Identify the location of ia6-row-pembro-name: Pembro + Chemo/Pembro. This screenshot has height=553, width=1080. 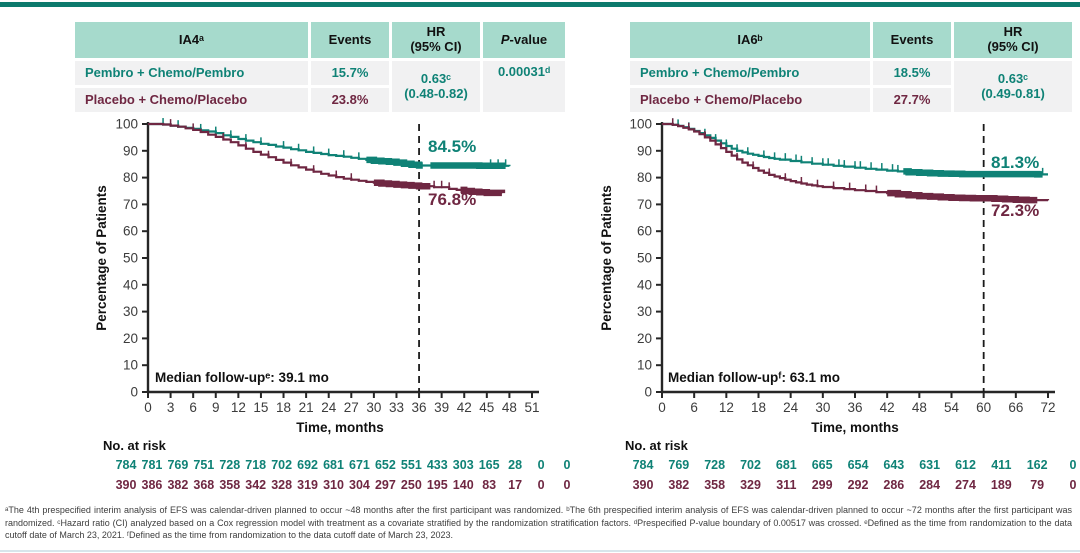
(750, 73).